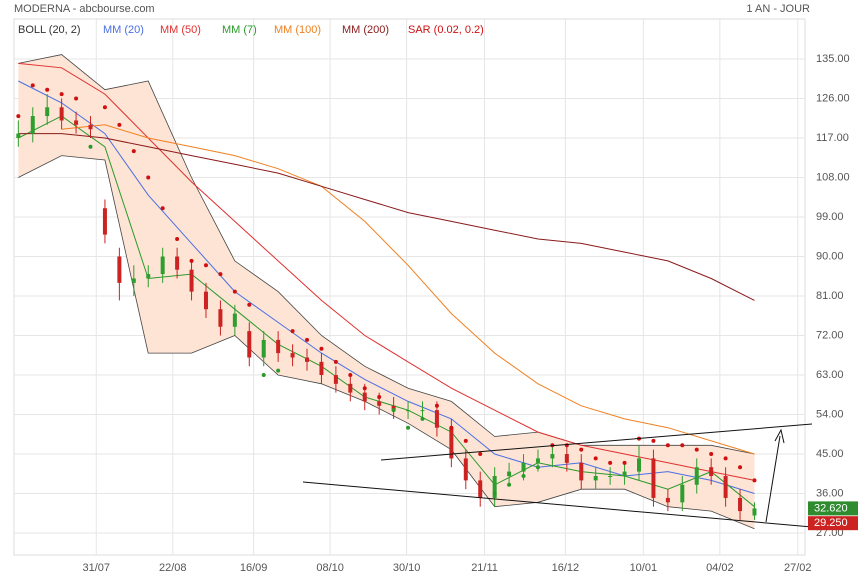 This screenshot has height=580, width=860. What do you see at coordinates (830, 256) in the screenshot?
I see `y-tick-label: 90.00` at bounding box center [830, 256].